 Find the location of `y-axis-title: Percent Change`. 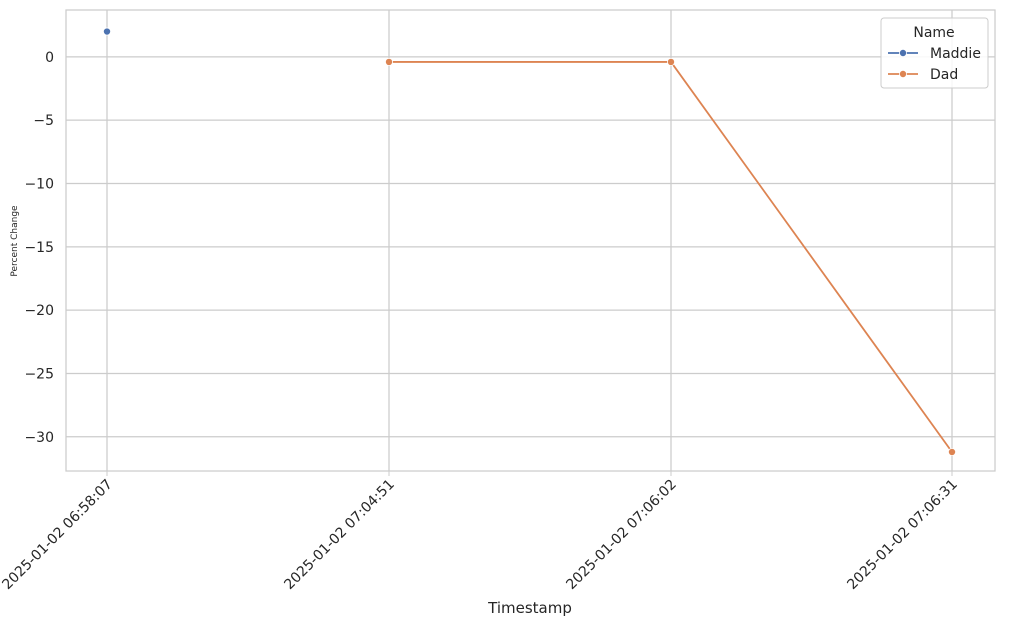

y-axis-title: Percent Change is located at coordinates (15, 241).